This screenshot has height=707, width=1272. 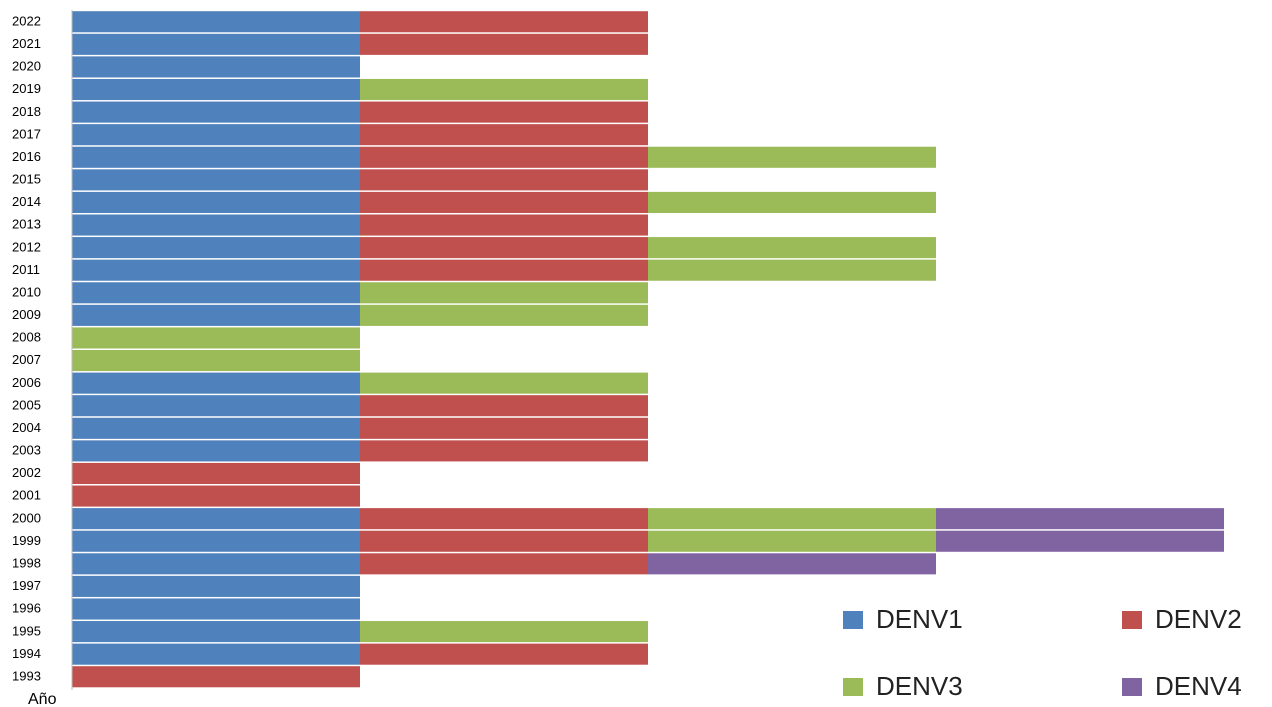 I want to click on y-tick-label: 2007, so click(x=26, y=359).